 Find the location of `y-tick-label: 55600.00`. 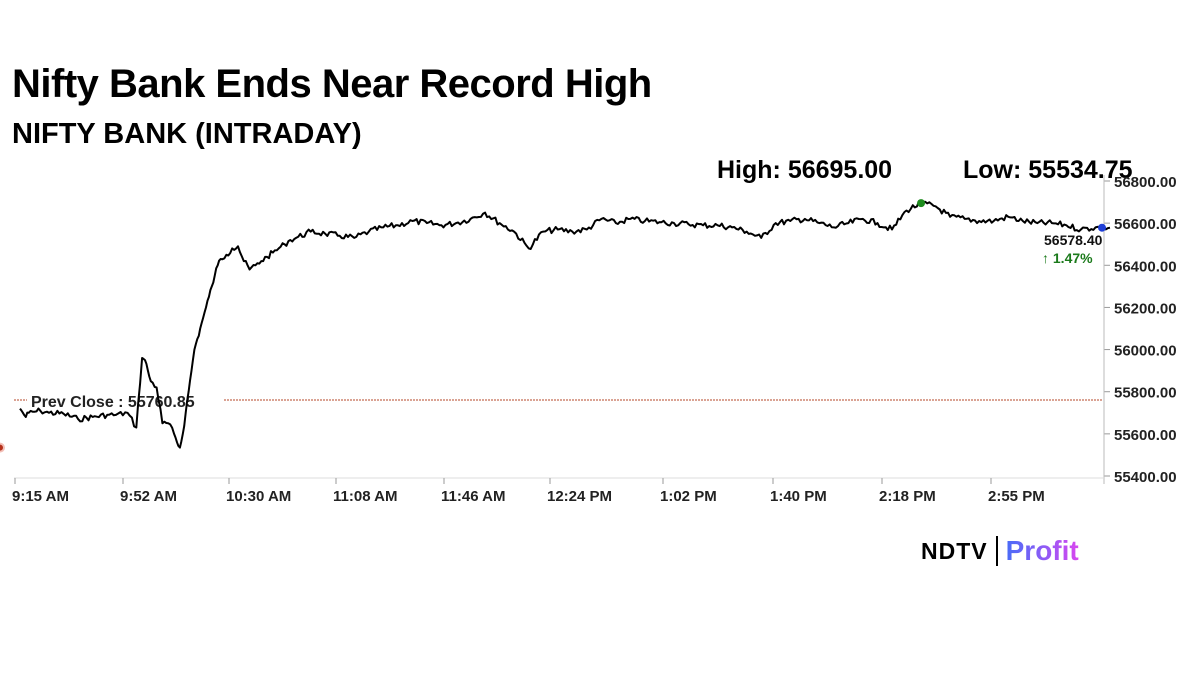

y-tick-label: 55600.00 is located at coordinates (1145, 435).